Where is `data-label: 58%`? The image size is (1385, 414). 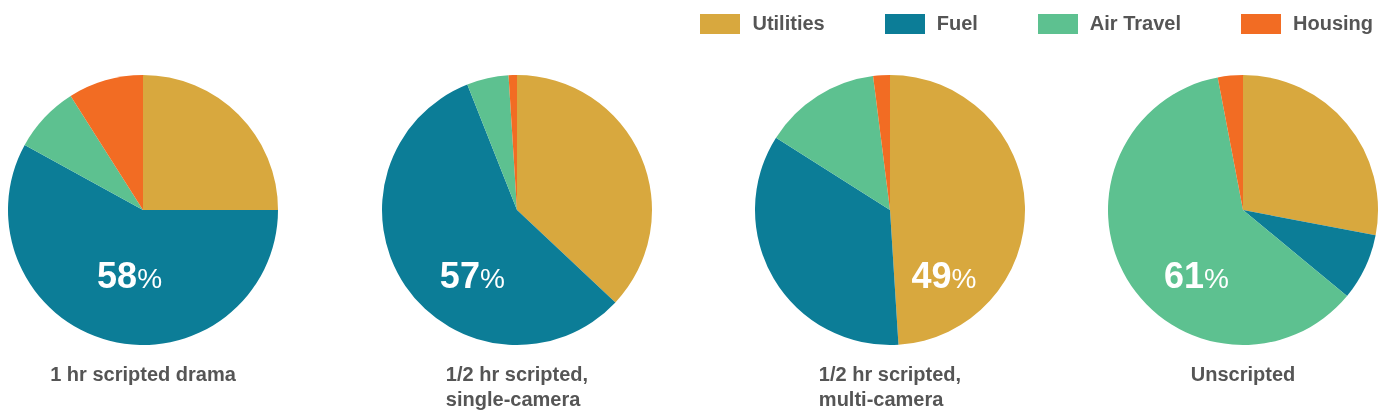
data-label: 58% is located at coordinates (130, 275).